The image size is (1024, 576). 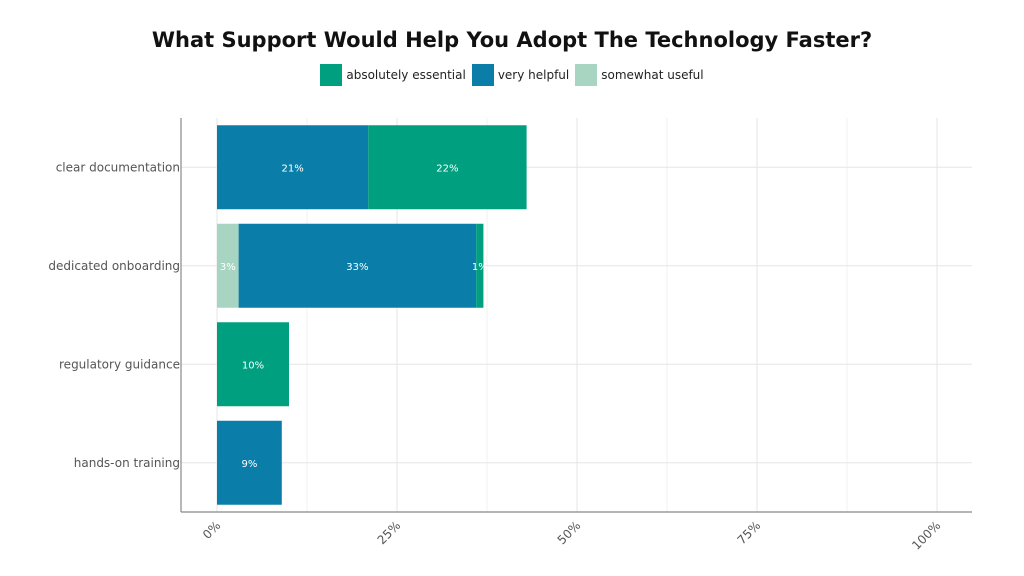 I want to click on bar-absolutely-essential-clear-documentation, so click(x=447, y=167).